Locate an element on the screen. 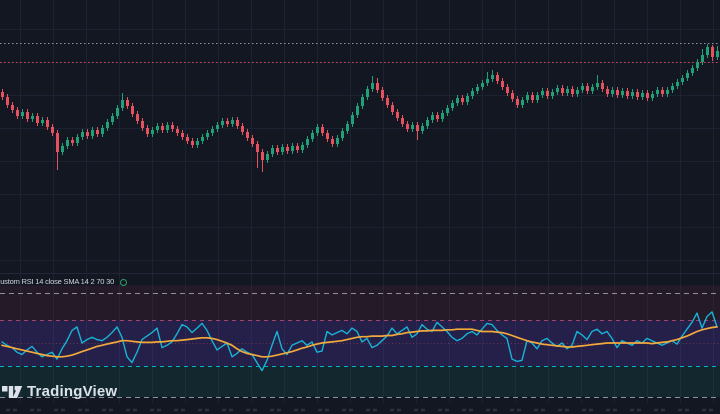 The width and height of the screenshot is (720, 414). sma-line is located at coordinates (359, 342).